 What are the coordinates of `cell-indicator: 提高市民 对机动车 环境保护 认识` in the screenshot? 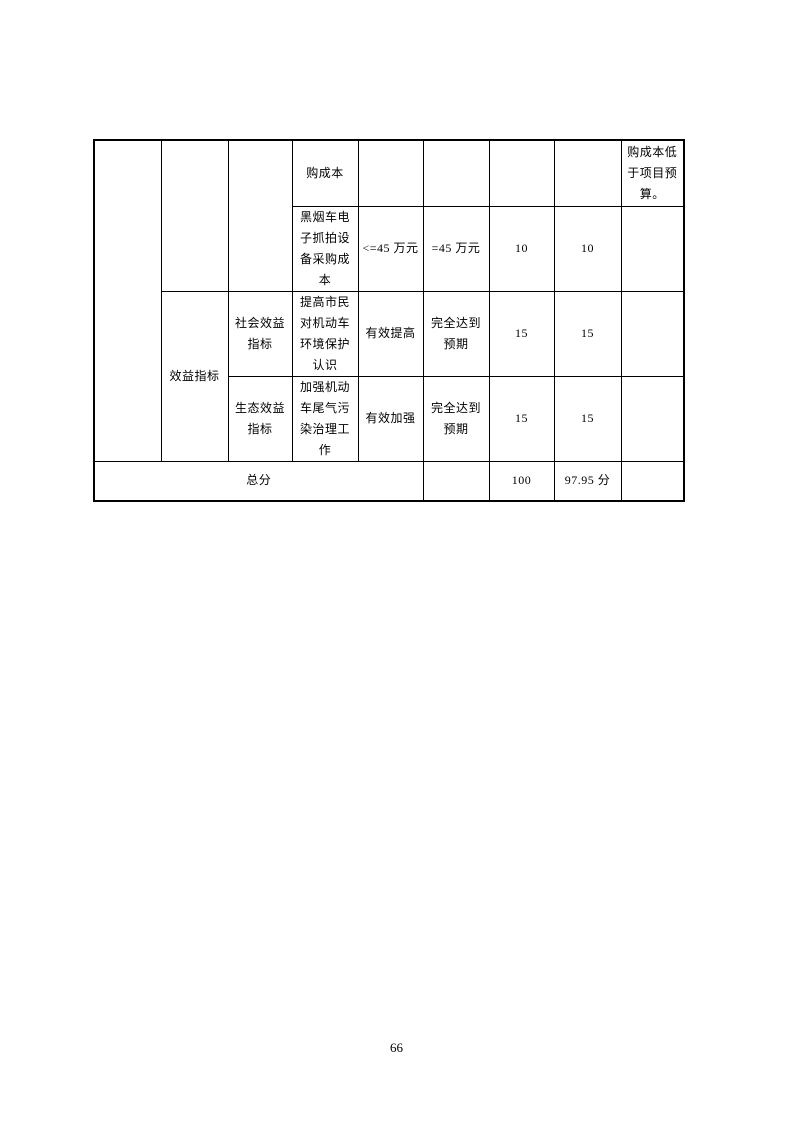 It's located at (325, 333).